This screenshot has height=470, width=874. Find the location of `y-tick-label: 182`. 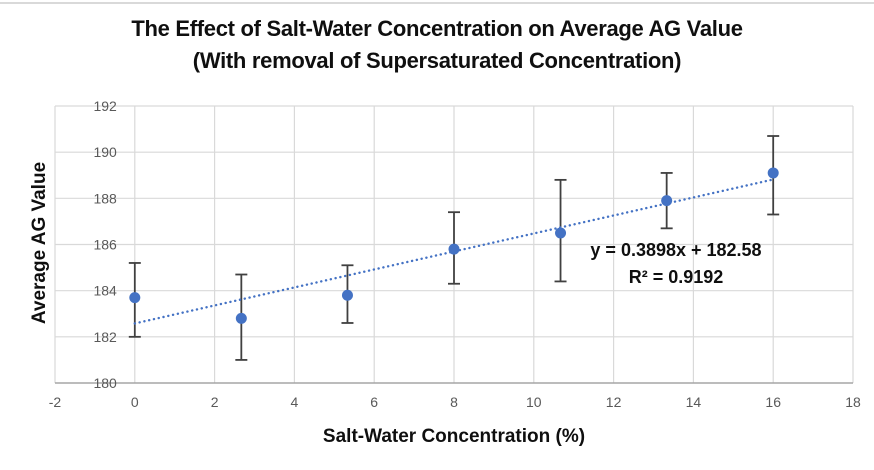

y-tick-label: 182 is located at coordinates (105, 337).